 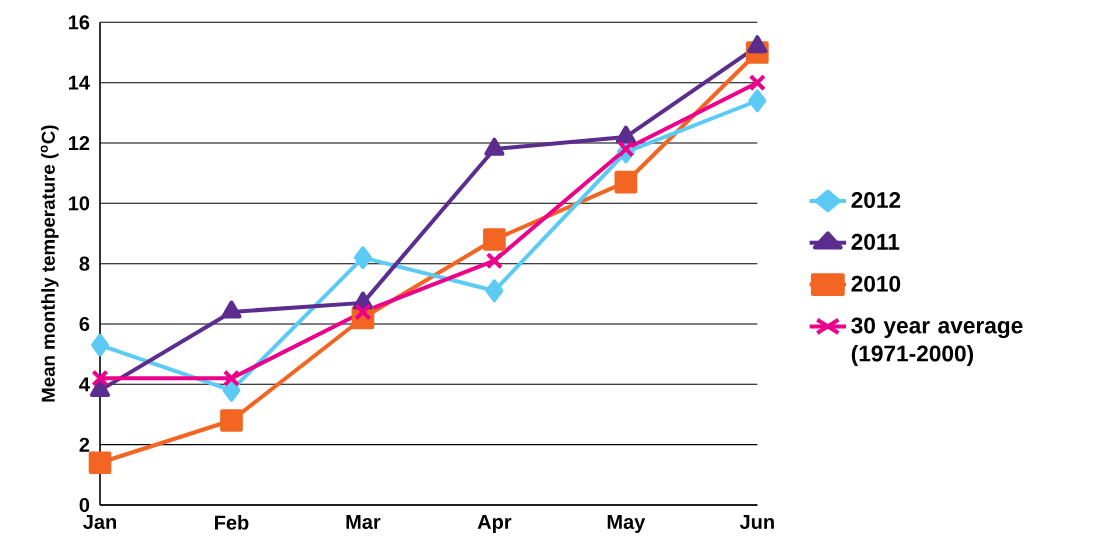 I want to click on y-tick-label: 10, so click(x=79, y=203).